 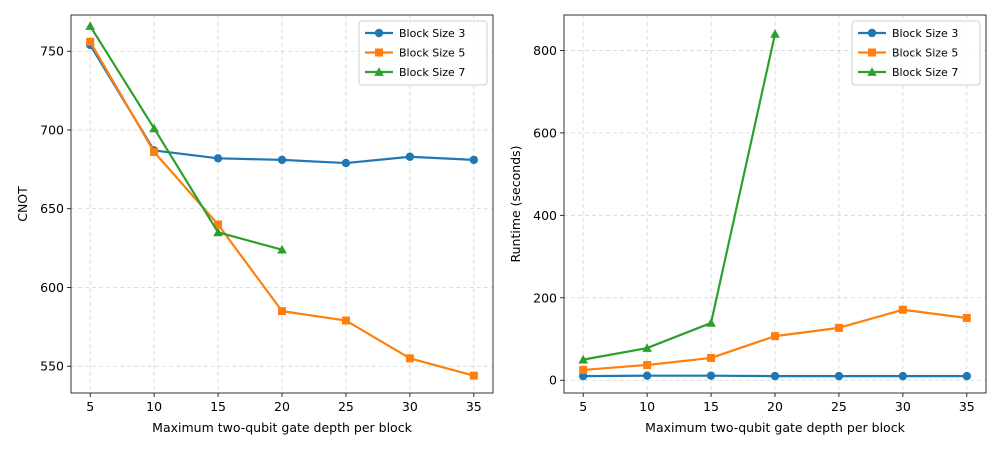 What do you see at coordinates (52, 208) in the screenshot?
I see `y-tick-label: 650` at bounding box center [52, 208].